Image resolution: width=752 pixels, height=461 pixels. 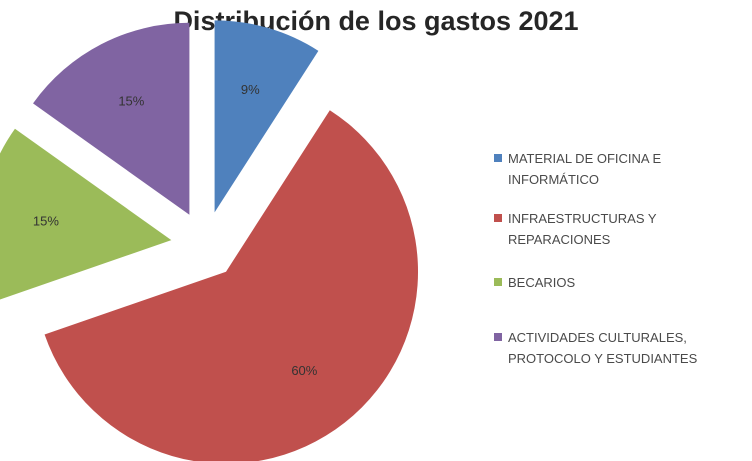 What do you see at coordinates (86, 214) in the screenshot?
I see `pie-slice-becarios` at bounding box center [86, 214].